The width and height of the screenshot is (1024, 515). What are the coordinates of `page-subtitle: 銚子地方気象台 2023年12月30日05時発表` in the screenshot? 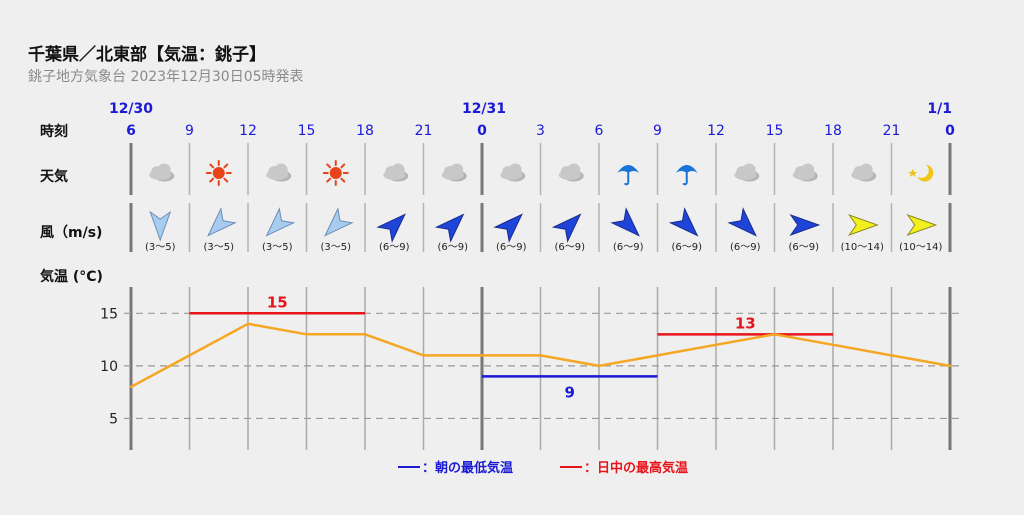 It's located at (166, 77).